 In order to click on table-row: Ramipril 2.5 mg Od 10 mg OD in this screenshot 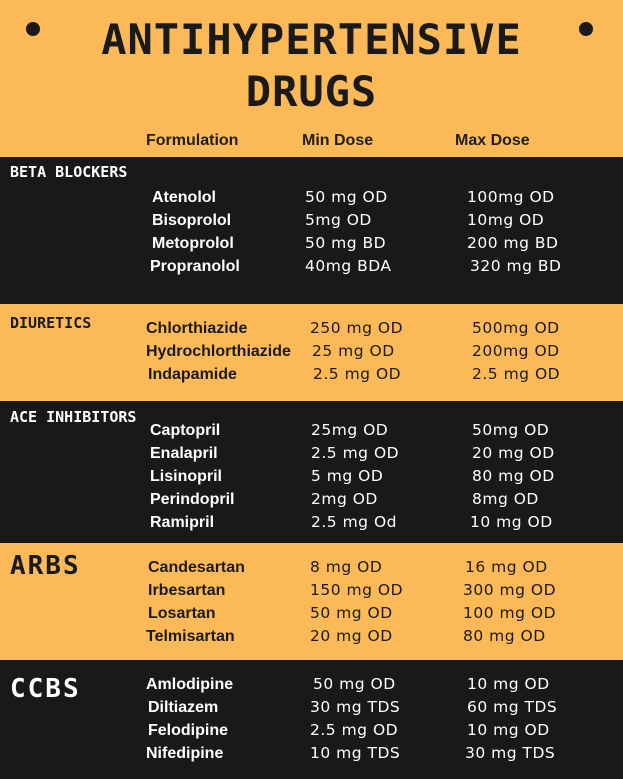, I will do `click(311, 522)`.